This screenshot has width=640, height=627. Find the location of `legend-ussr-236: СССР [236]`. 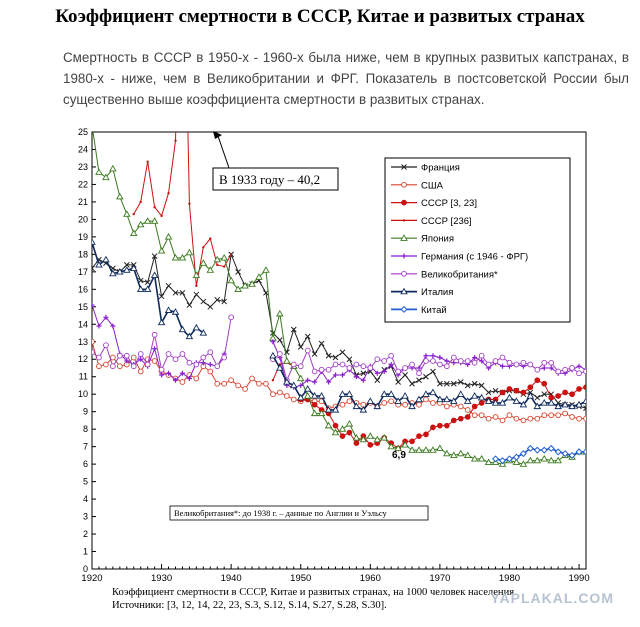

legend-ussr-236: СССР [236] is located at coordinates (431, 221).